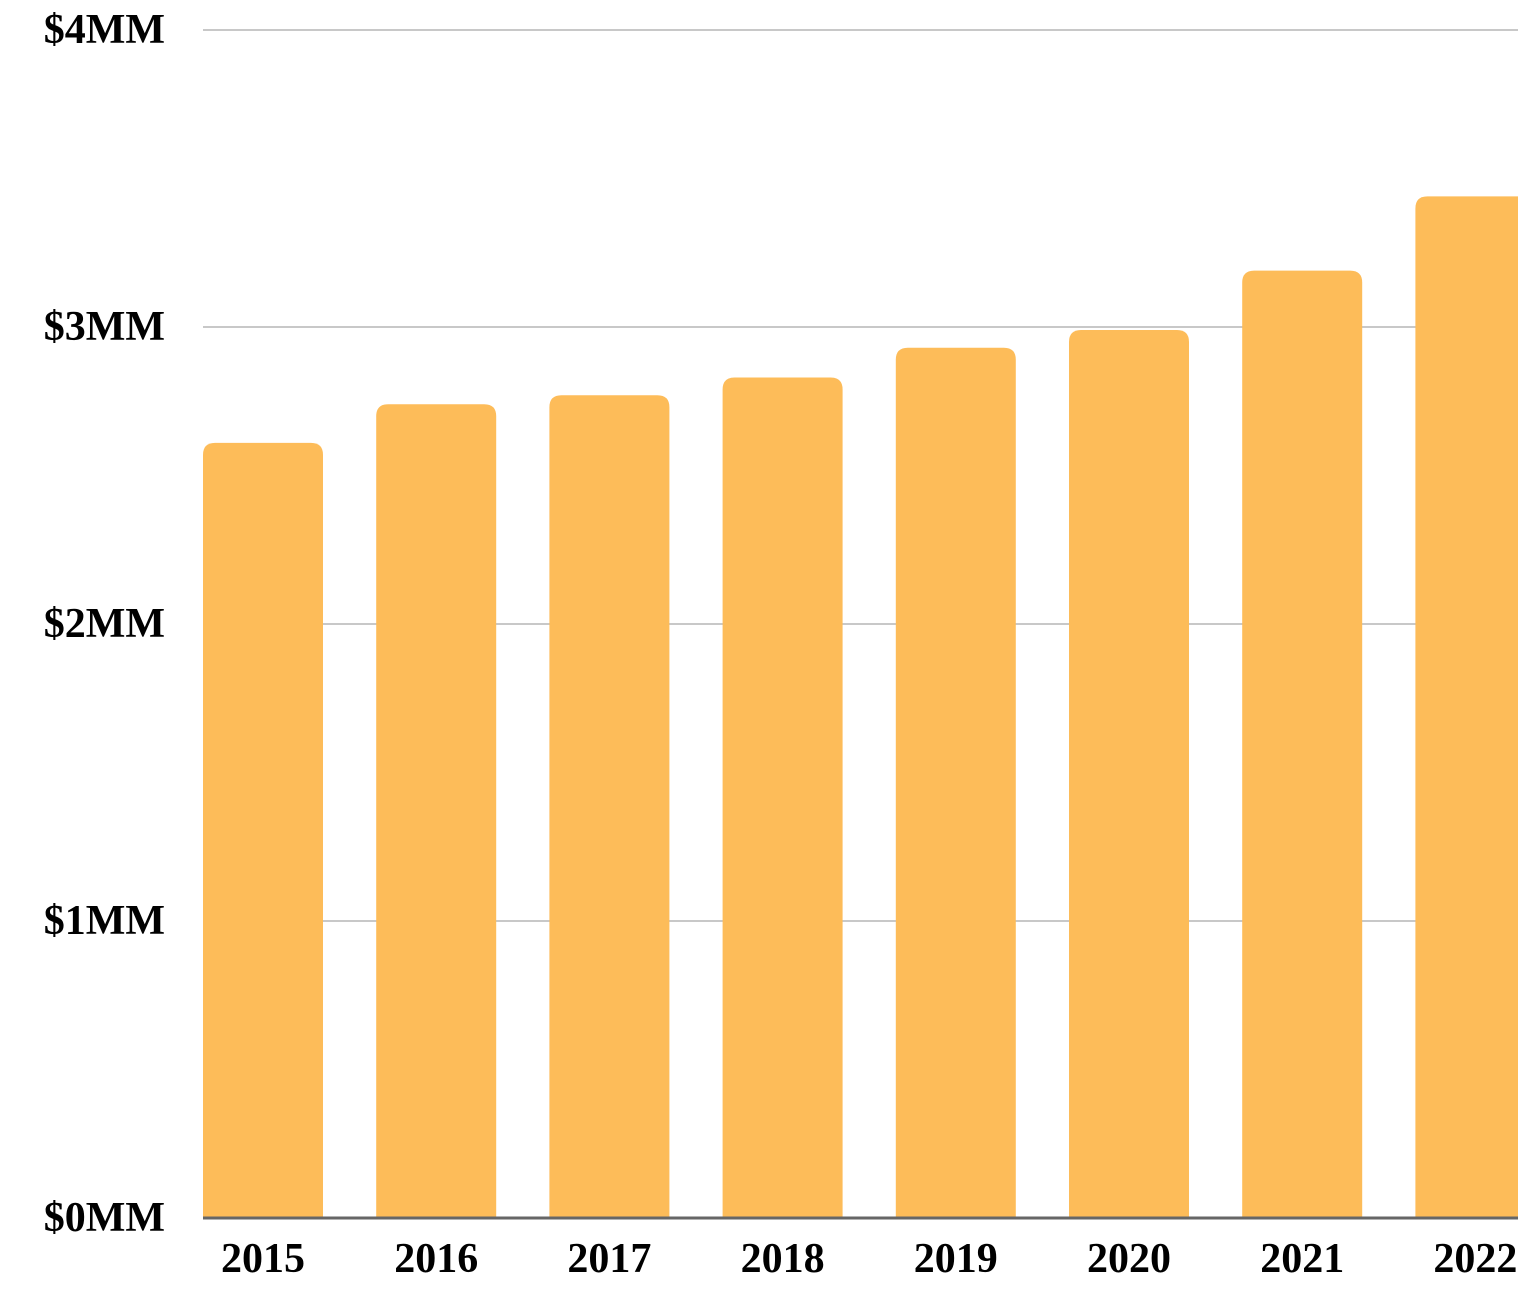 The image size is (1518, 1297). What do you see at coordinates (104, 327) in the screenshot?
I see `y-tick-label: $3MM` at bounding box center [104, 327].